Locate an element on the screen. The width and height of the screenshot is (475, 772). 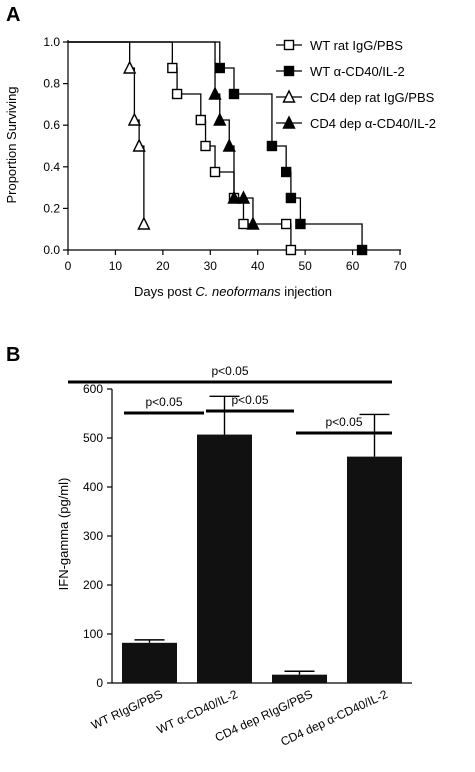
survival-x-tick-label: 40 is located at coordinates (258, 266).